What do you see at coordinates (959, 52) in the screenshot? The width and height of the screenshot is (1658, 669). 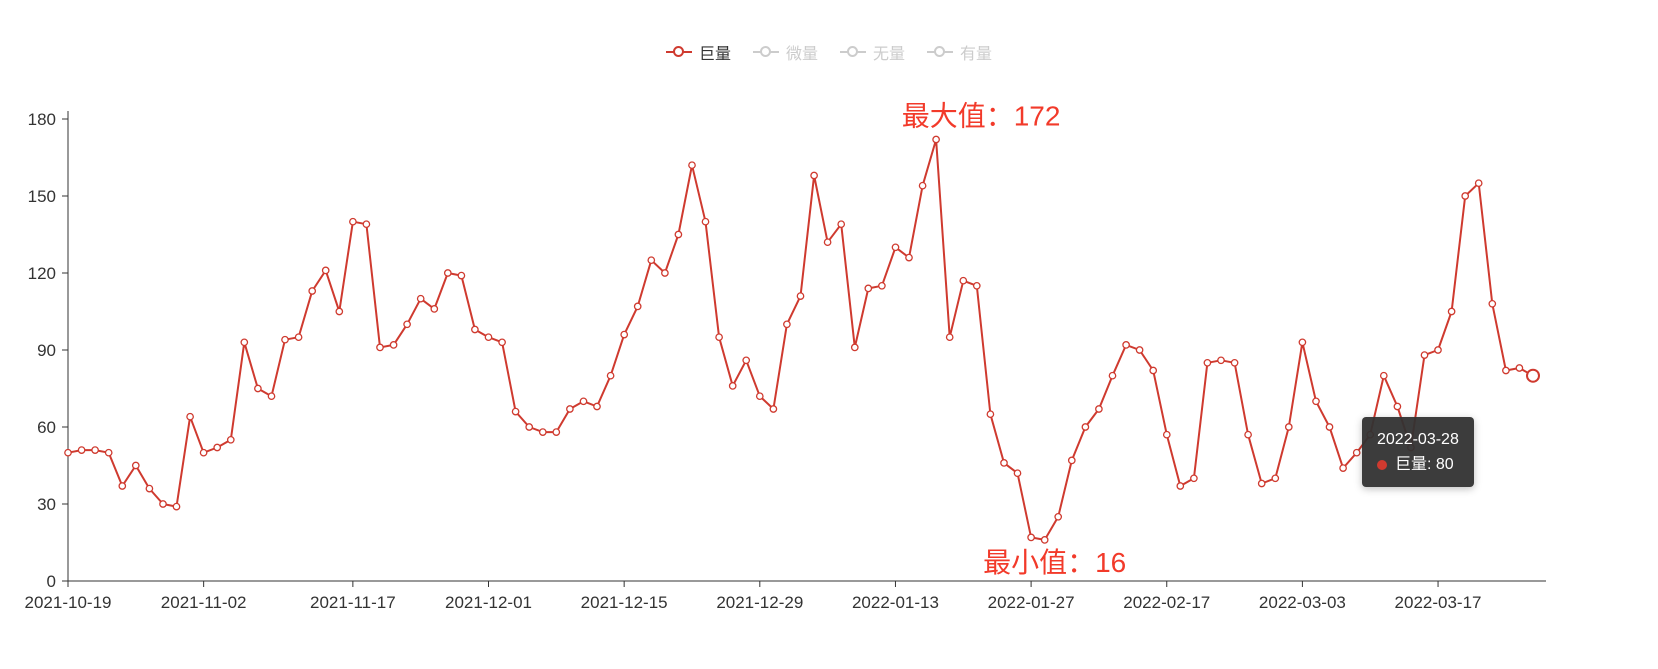 I see `legend-item: 有量` at bounding box center [959, 52].